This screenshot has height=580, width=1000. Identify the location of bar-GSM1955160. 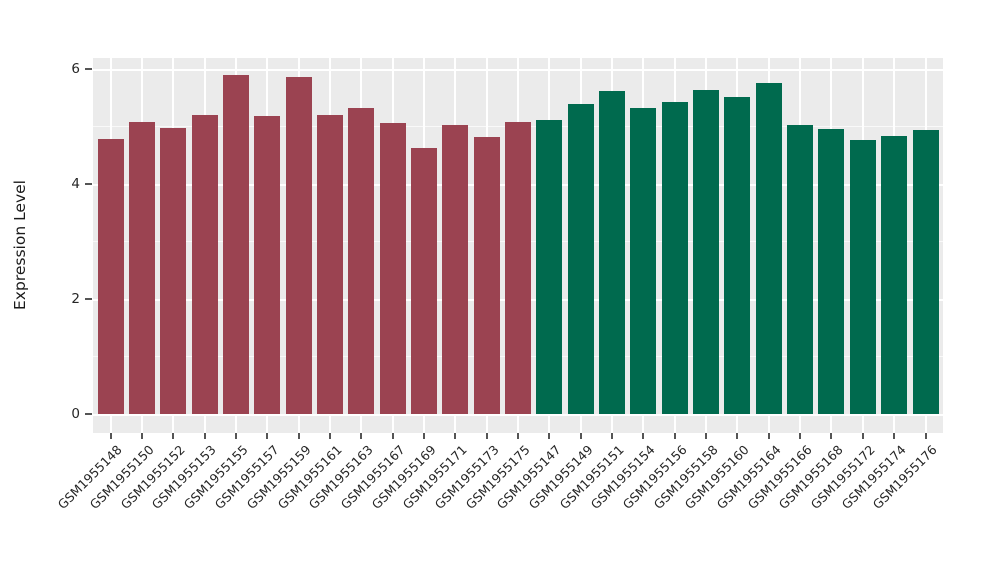
(737, 255).